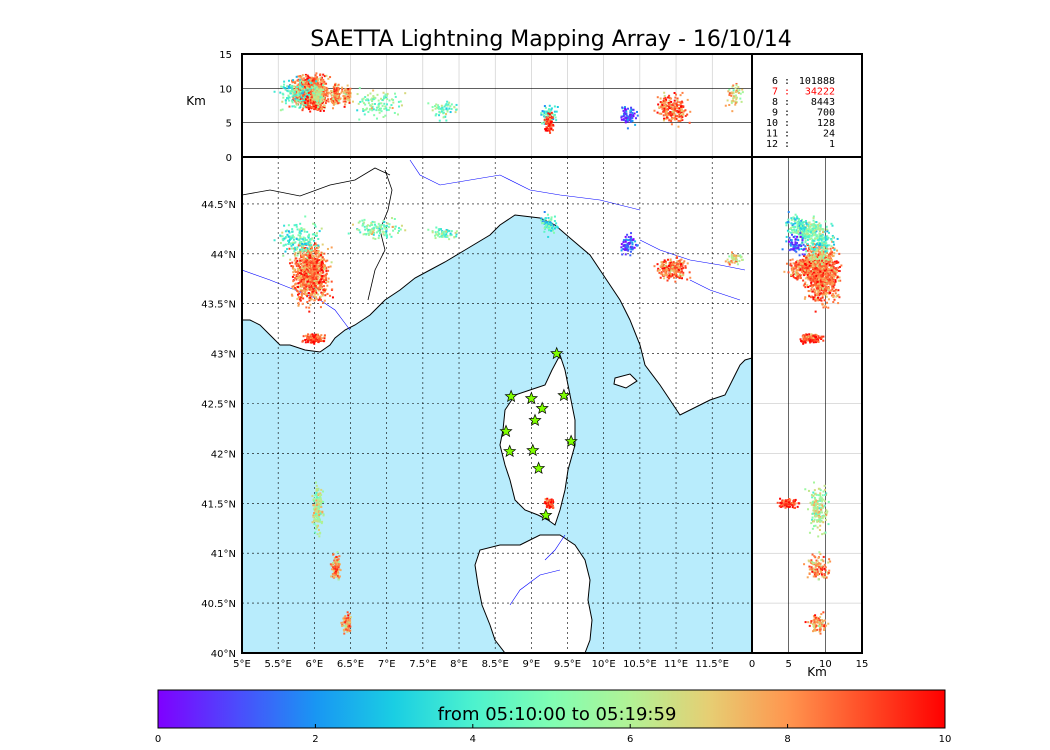 This screenshot has width=1050, height=750. What do you see at coordinates (676, 664) in the screenshot?
I see `lon-tick-label: 11°E` at bounding box center [676, 664].